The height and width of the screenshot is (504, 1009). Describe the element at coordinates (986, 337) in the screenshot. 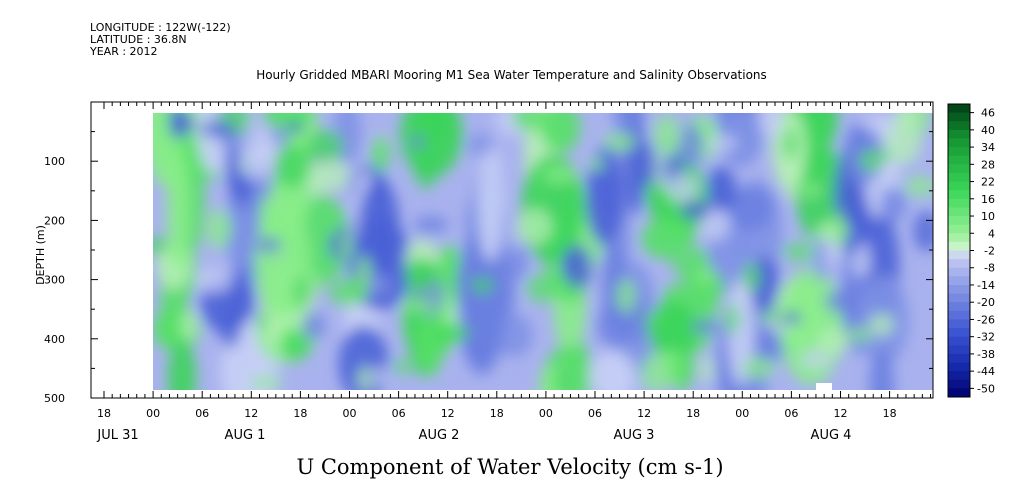

I see `colorbar-label: -32` at that location.